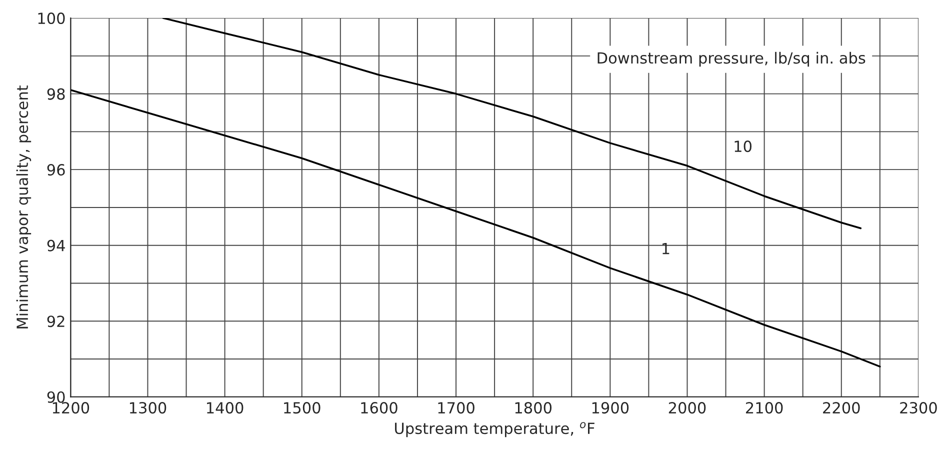 Image resolution: width=942 pixels, height=451 pixels. I want to click on x-tick-label: 1700, so click(456, 408).